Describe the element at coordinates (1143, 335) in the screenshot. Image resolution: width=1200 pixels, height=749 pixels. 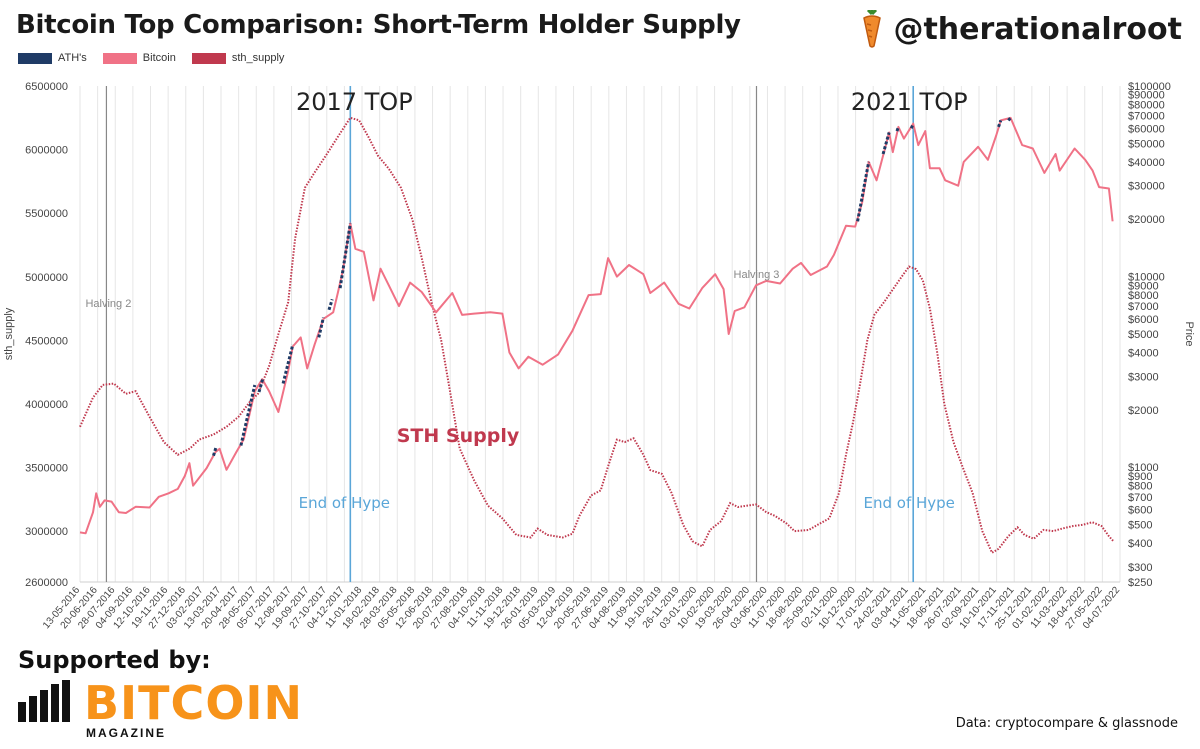
I see `right-tick-label: $5000` at that location.